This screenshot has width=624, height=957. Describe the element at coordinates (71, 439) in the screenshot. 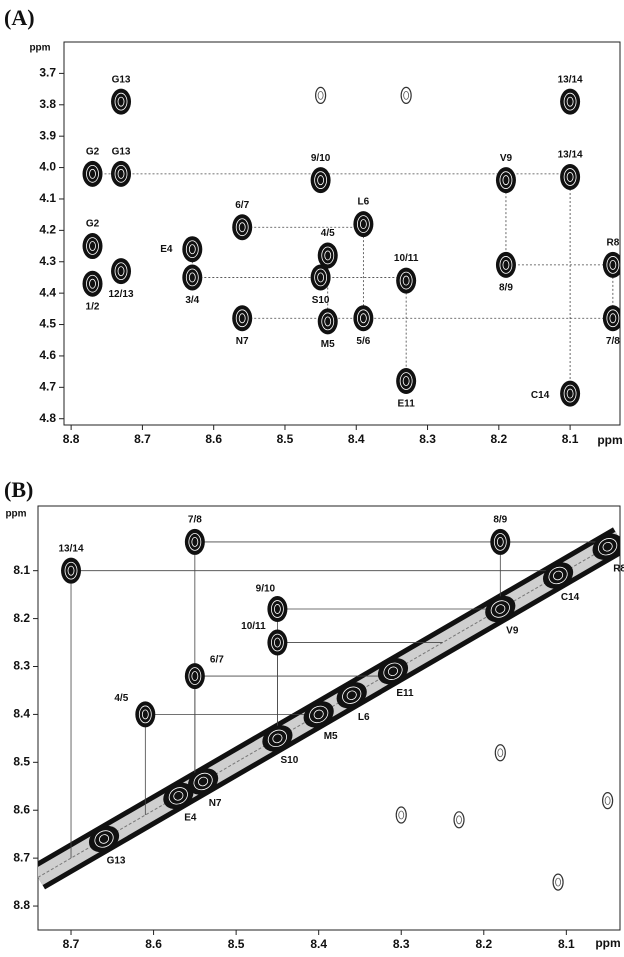

I see `x-tick-label: 8.8` at that location.